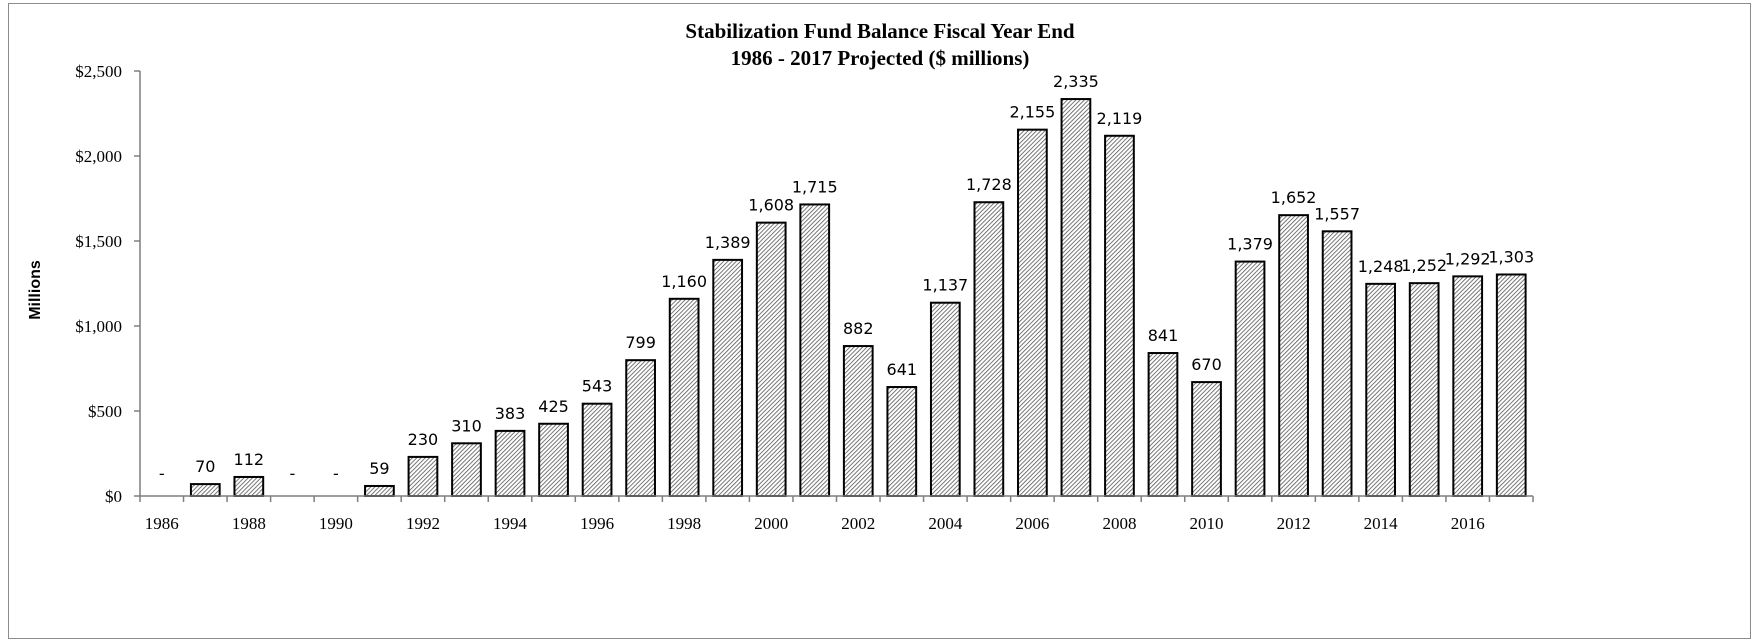 This screenshot has height=642, width=1761. What do you see at coordinates (858, 523) in the screenshot?
I see `x-tick-label: 2002` at bounding box center [858, 523].